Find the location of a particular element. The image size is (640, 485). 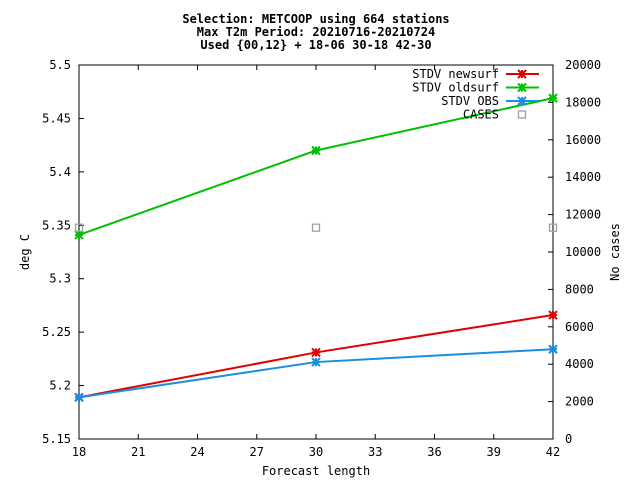

y-tick-label: 5.2 is located at coordinates (60, 386).